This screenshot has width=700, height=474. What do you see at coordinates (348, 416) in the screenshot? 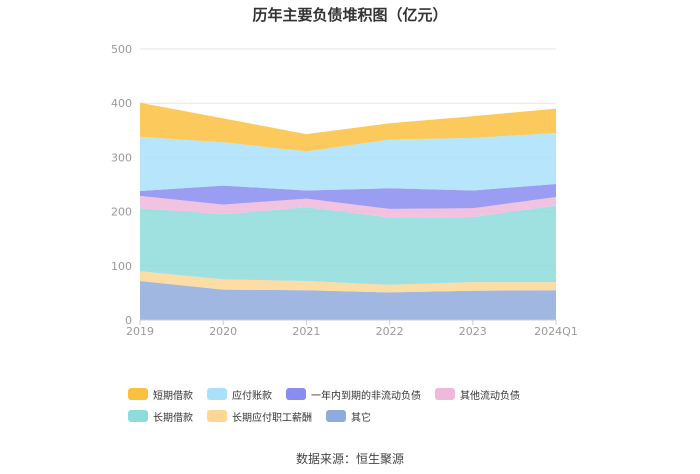
I see `legend-item-6: 其它` at bounding box center [348, 416].